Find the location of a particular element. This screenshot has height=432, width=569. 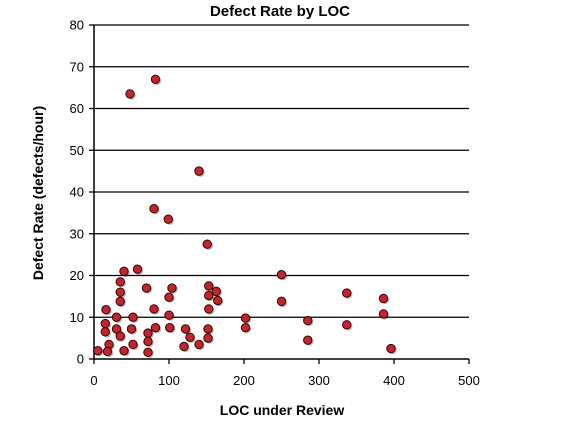

x-tick-label: 300 is located at coordinates (319, 380).